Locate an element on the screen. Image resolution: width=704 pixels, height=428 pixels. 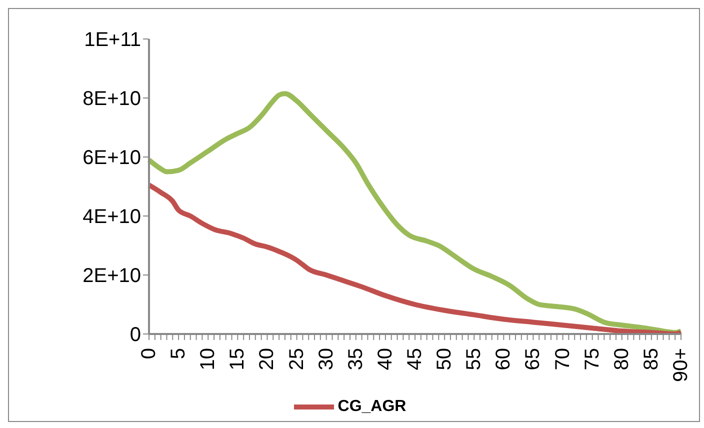
x-tick-label: 75 is located at coordinates (592, 359).